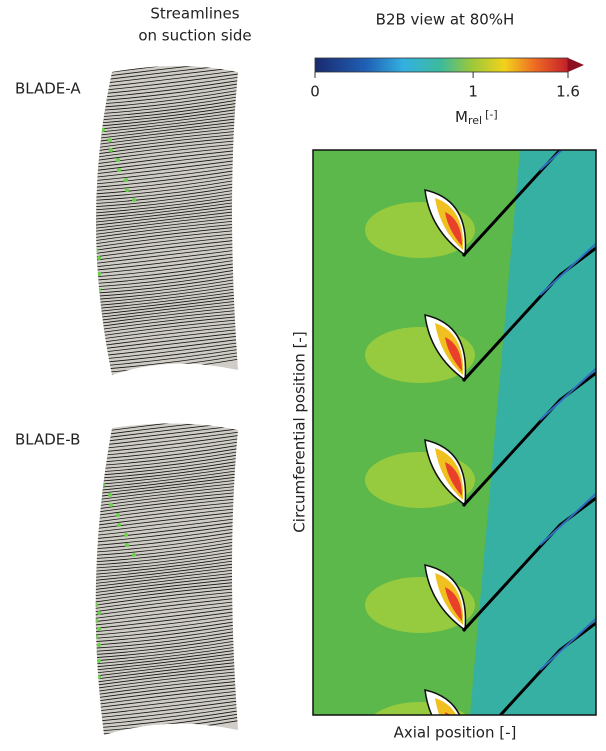 This screenshot has height=751, width=606. I want to click on blade-a-streamlines, so click(167, 220).